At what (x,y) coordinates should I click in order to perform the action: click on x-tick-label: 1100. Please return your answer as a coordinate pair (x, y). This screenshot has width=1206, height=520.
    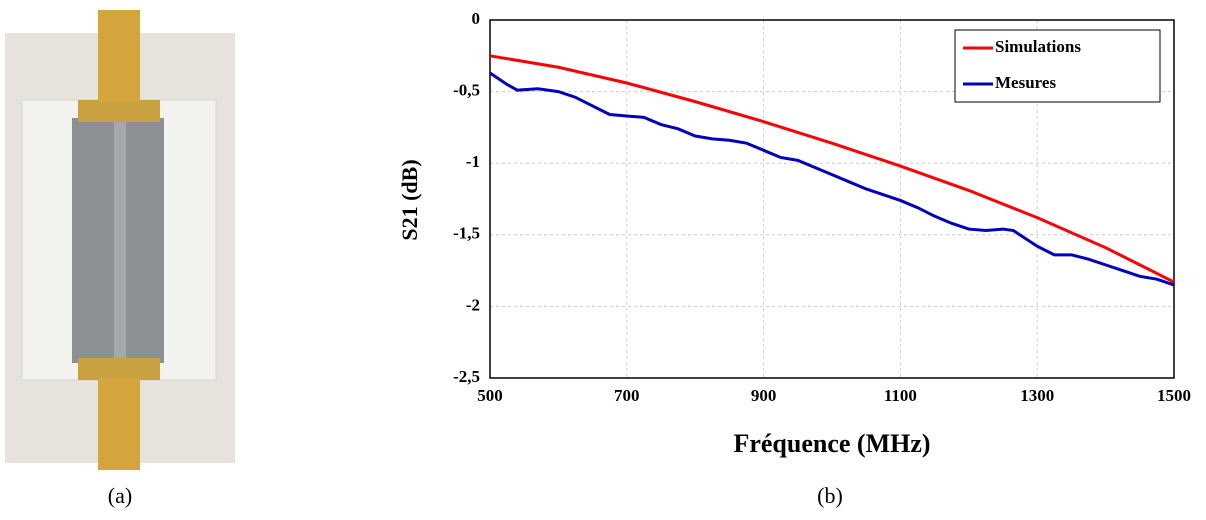
    Looking at the image, I should click on (900, 395).